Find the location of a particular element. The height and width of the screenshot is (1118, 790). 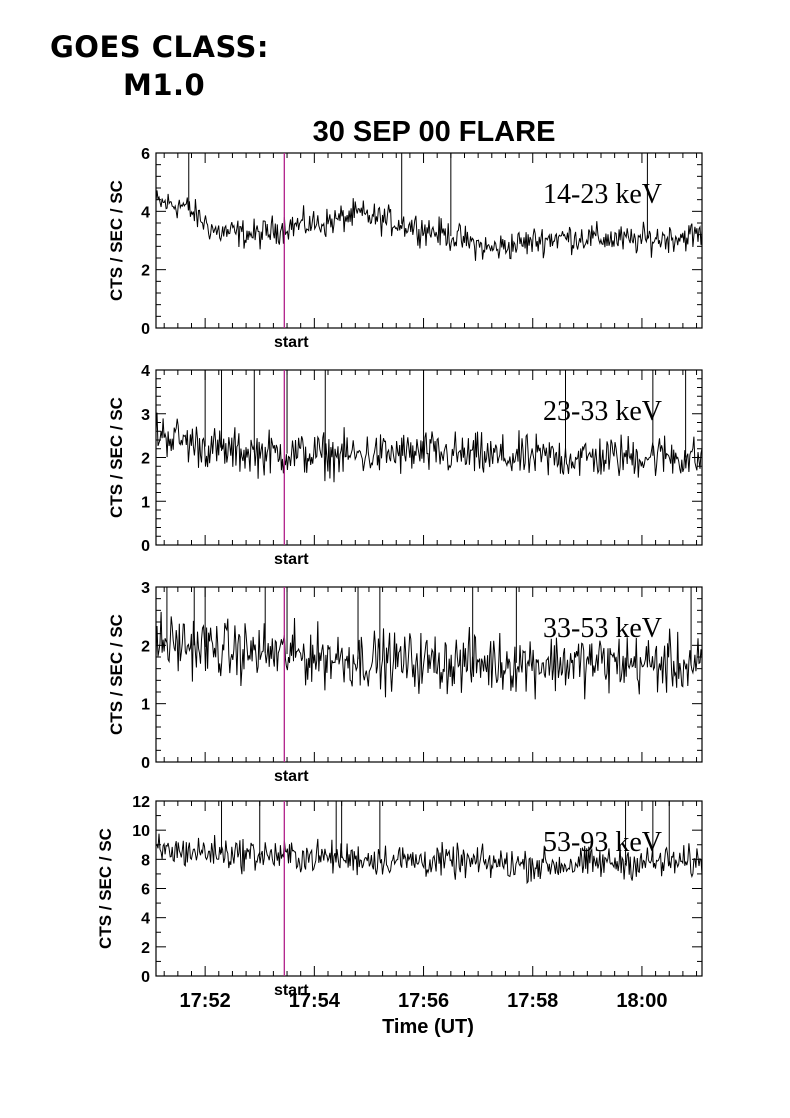

panel-4: 0 2 4 6 8 10 12 CTS / SEC / SC start 53-93 keV is located at coordinates (399, 896).